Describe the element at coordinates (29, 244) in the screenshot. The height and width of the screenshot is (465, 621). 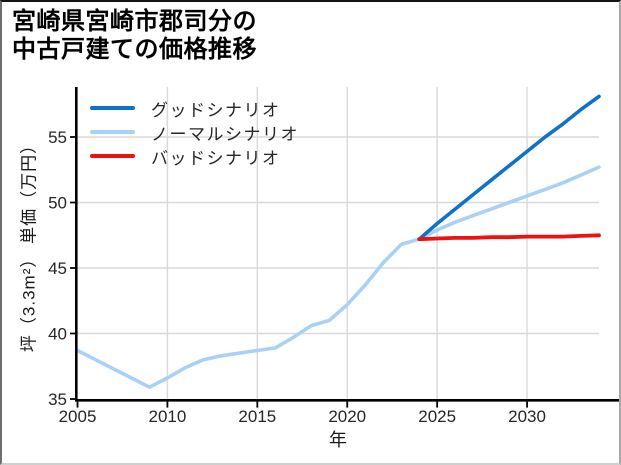
I see `y-axis-label: 坪（3.3m²） 単価（万円）` at that location.